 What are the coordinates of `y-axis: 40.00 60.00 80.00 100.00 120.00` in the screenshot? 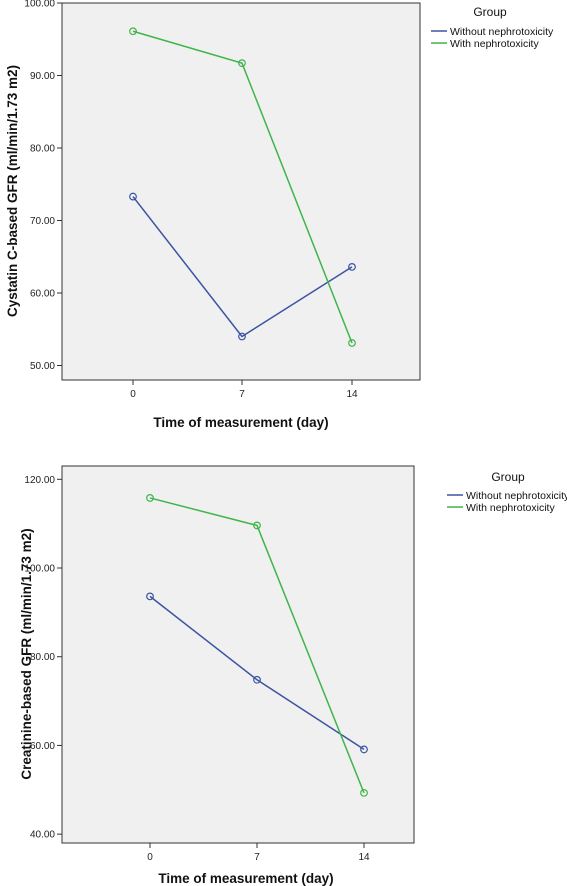 It's located at (43, 658).